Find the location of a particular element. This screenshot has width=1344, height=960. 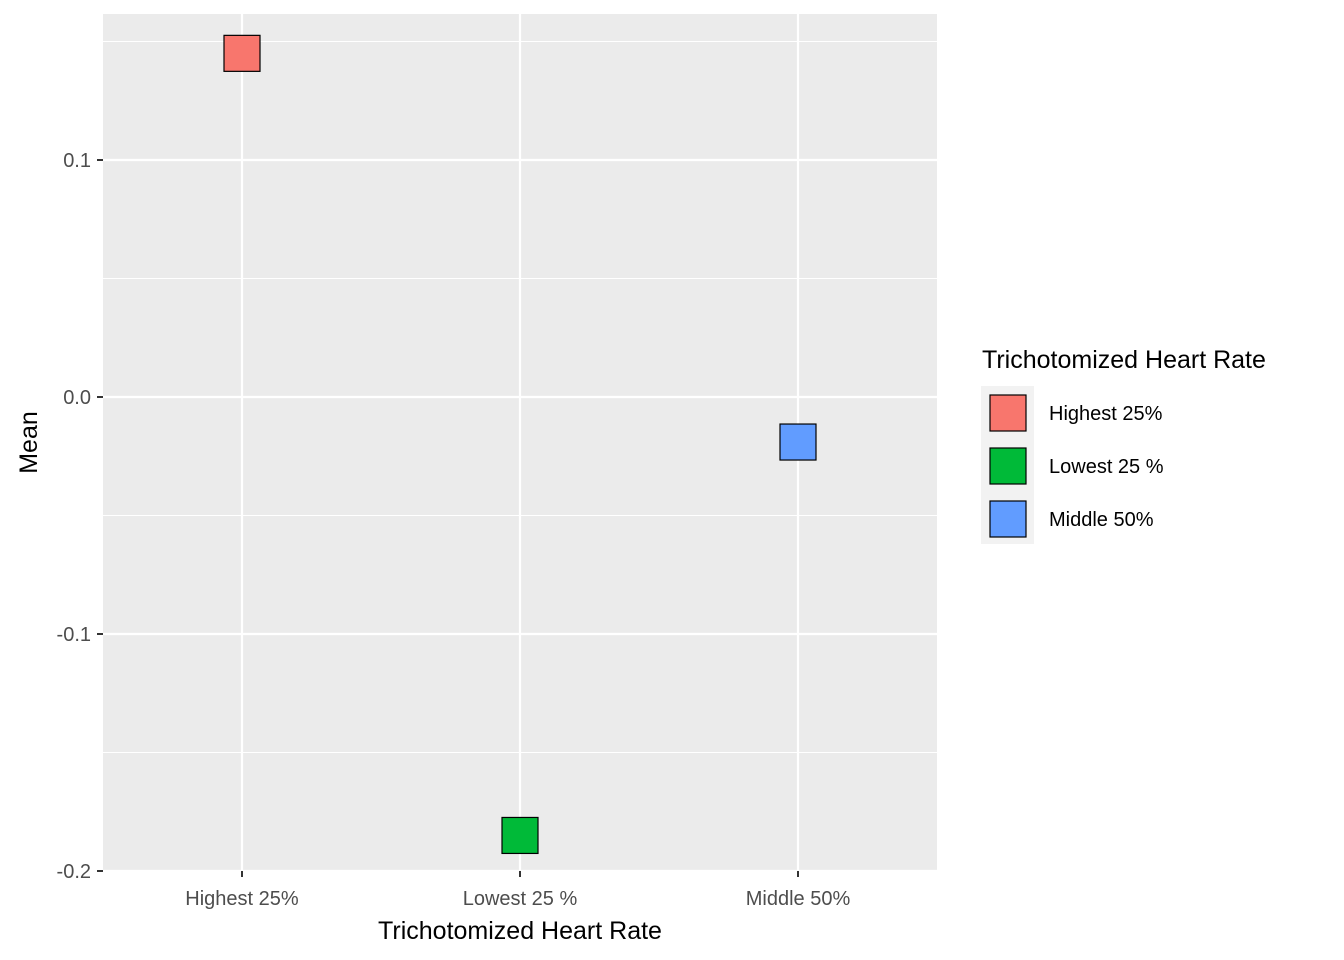

y-tick-label: -0.1 is located at coordinates (74, 635).